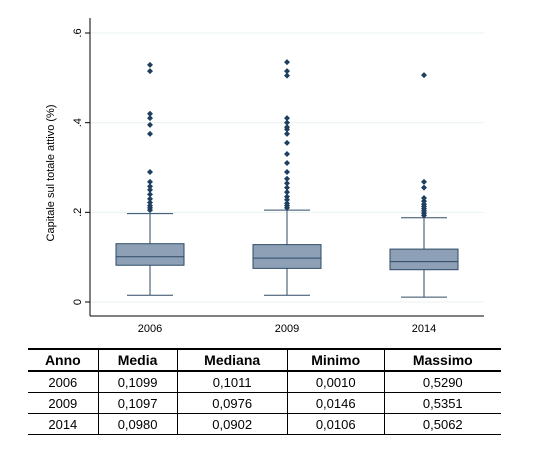 The image size is (538, 451). I want to click on box-2006, so click(150, 178).